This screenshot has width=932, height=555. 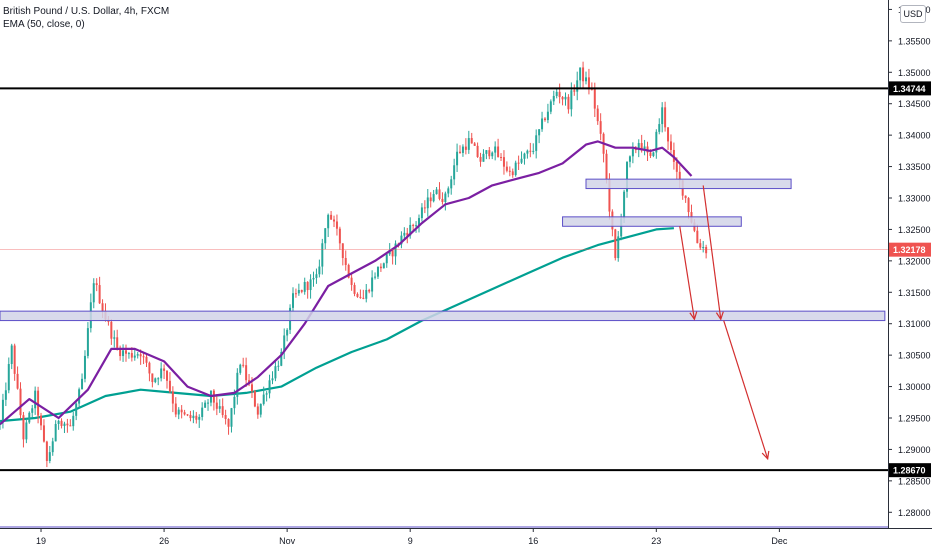 What do you see at coordinates (914, 324) in the screenshot?
I see `y-tick-label: 1.31000` at bounding box center [914, 324].